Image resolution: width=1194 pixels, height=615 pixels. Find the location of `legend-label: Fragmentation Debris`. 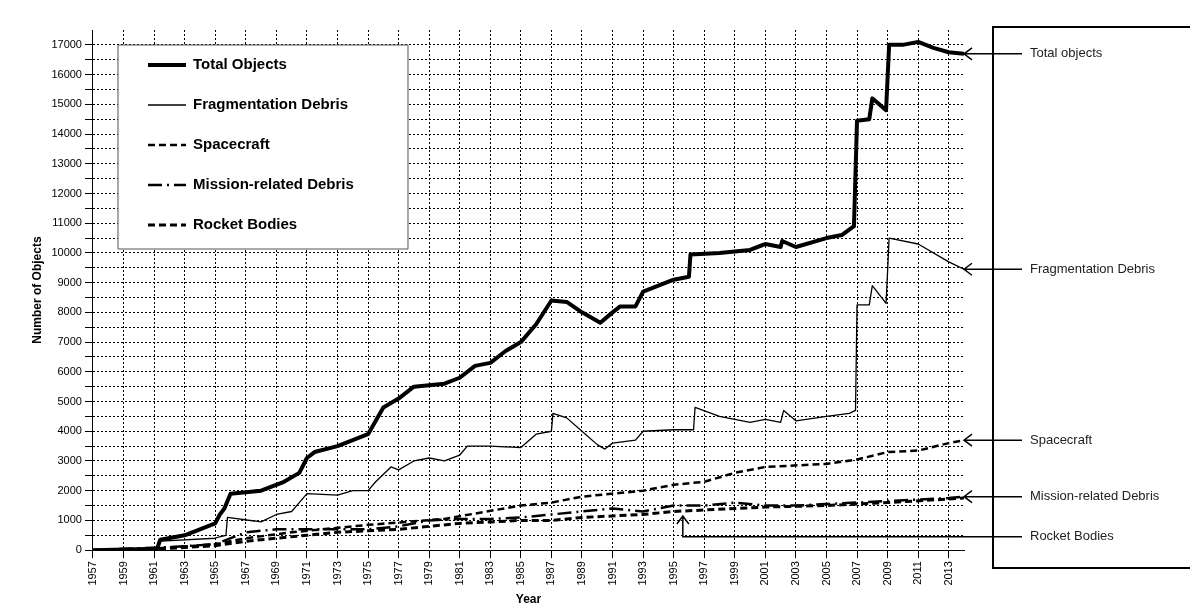

legend-label: Fragmentation Debris is located at coordinates (270, 104).